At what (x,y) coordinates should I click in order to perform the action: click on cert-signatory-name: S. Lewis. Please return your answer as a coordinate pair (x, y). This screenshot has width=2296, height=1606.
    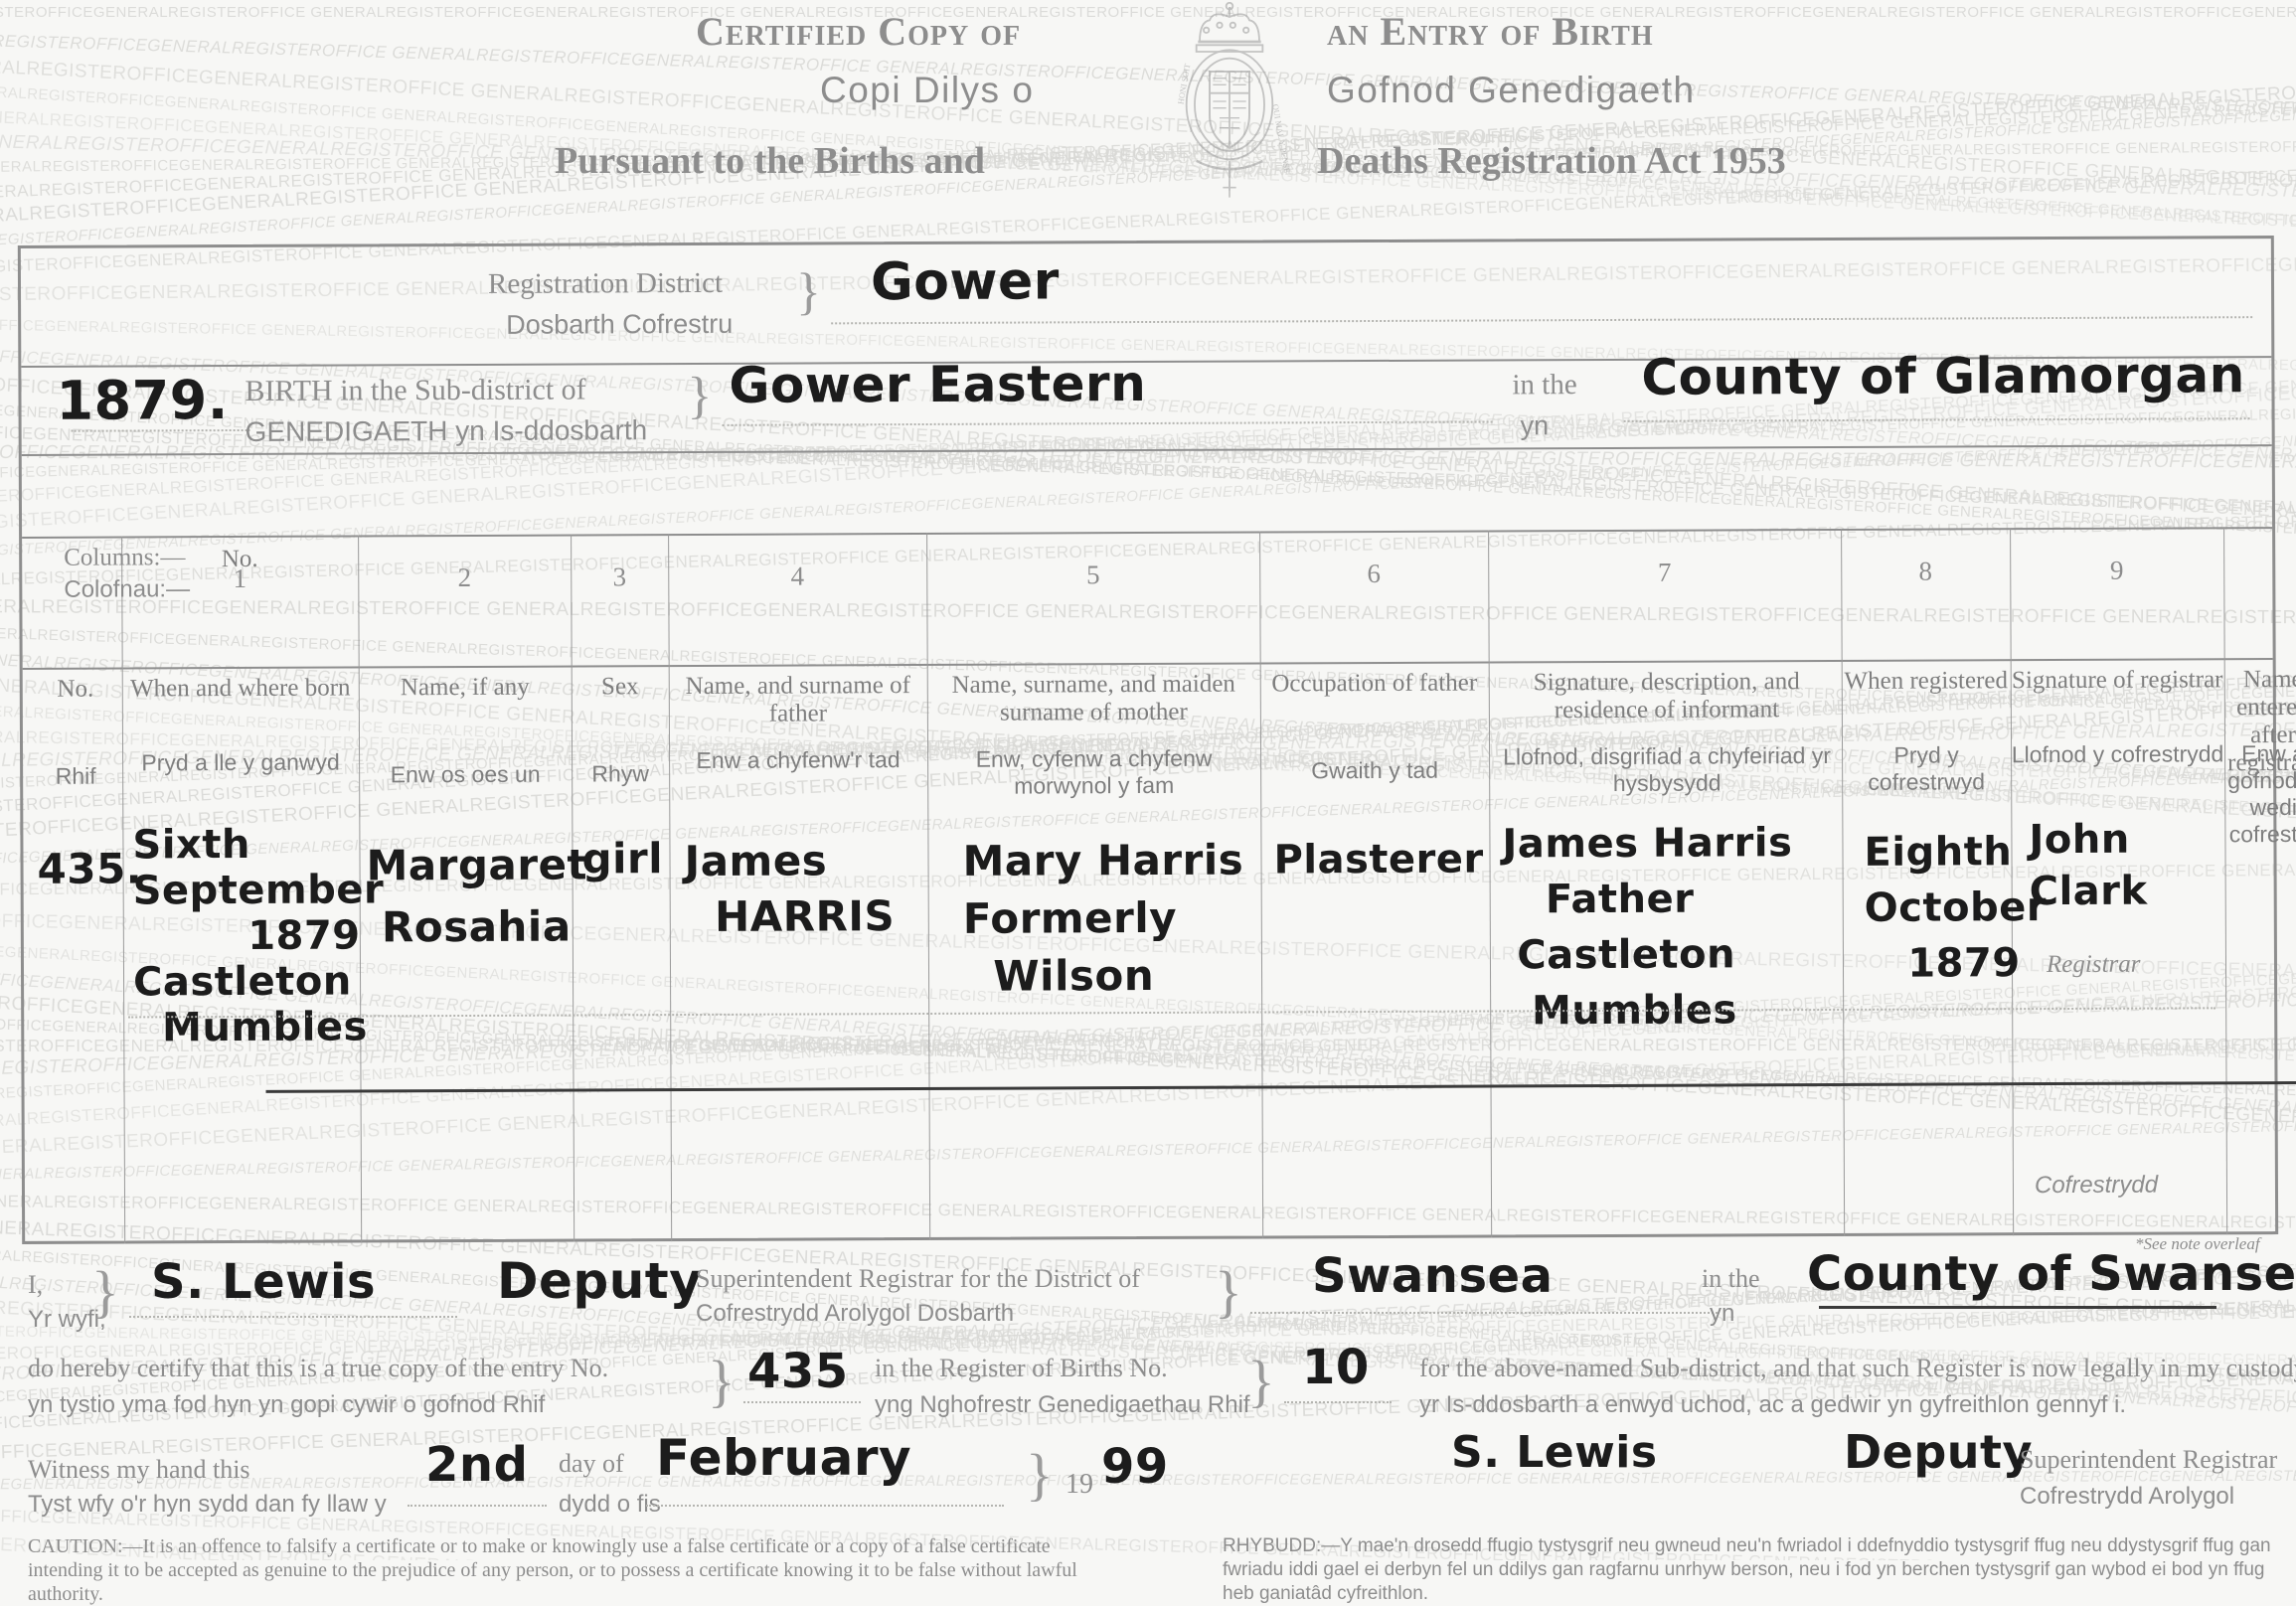
    Looking at the image, I should click on (264, 1282).